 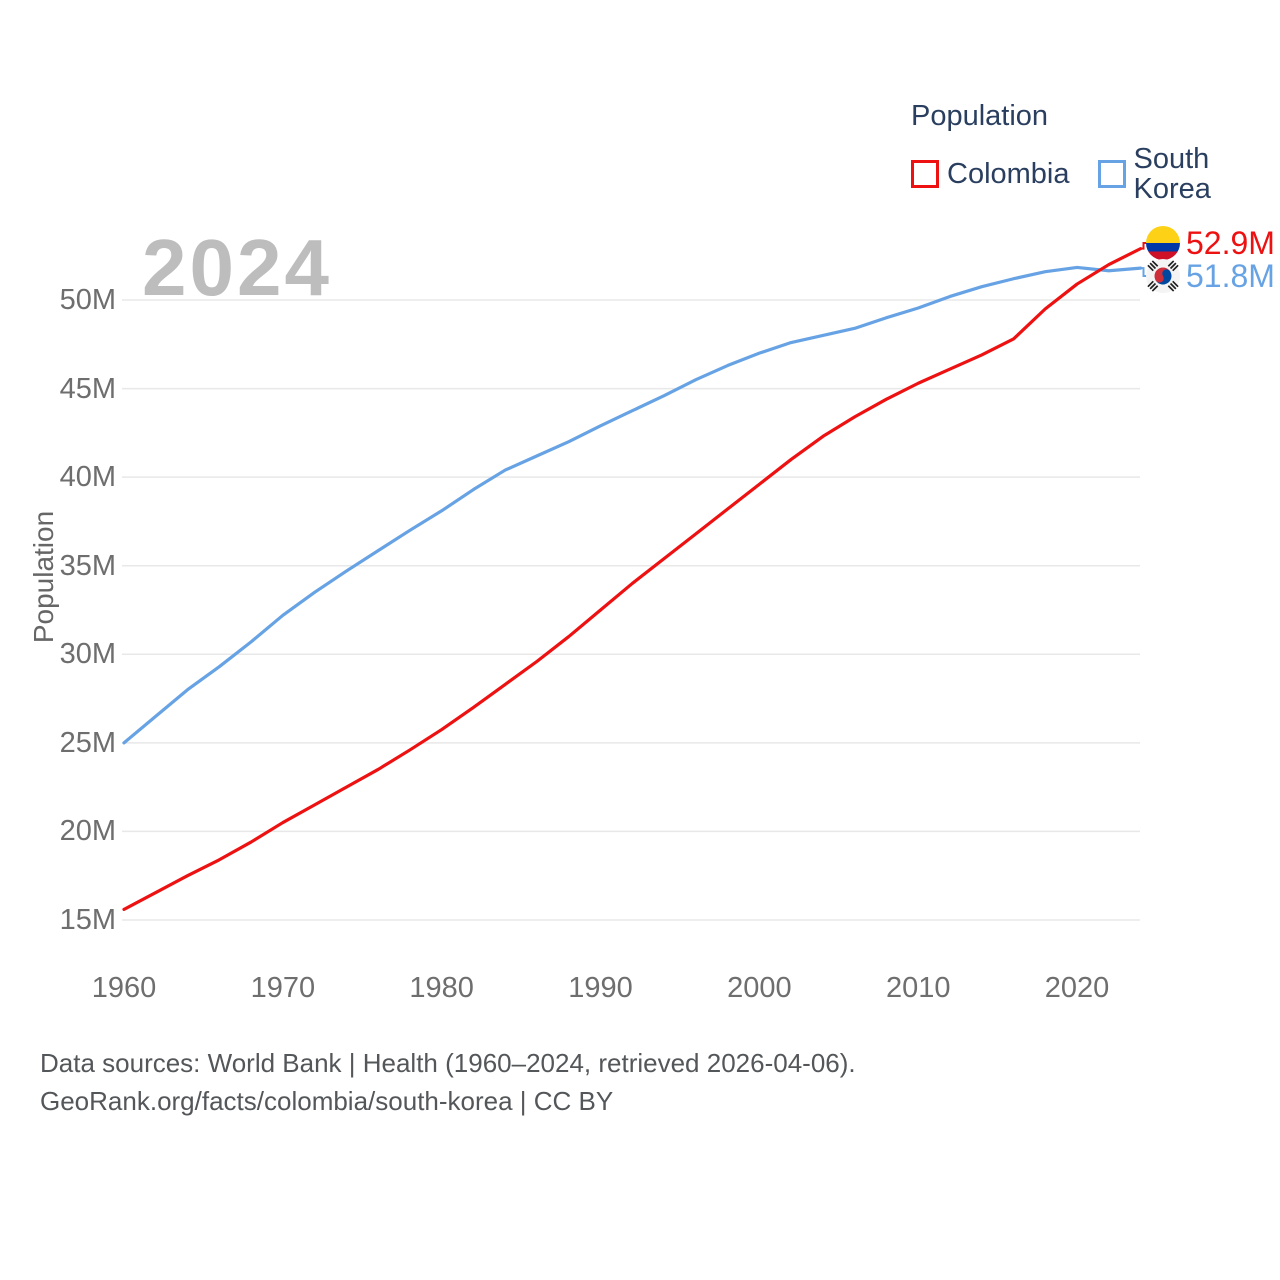 What do you see at coordinates (87, 831) in the screenshot?
I see `y-tick-label: 20M` at bounding box center [87, 831].